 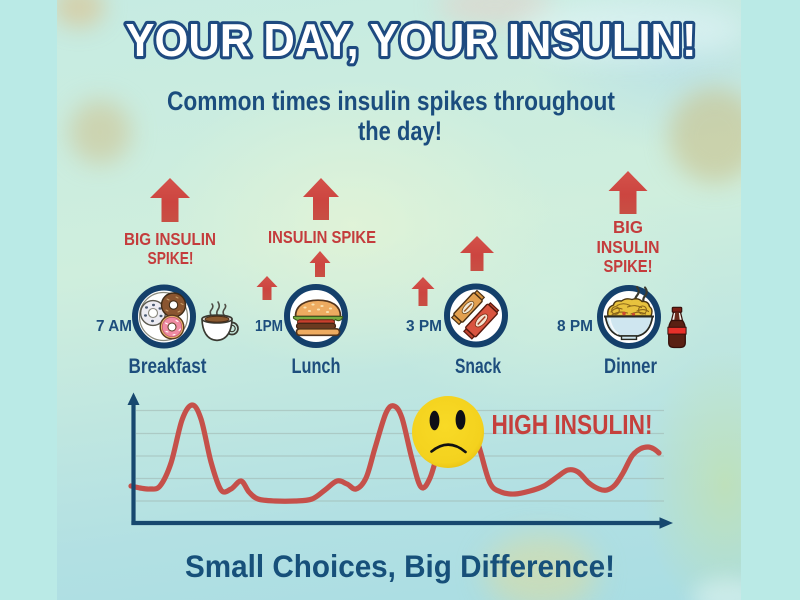 I want to click on svg-text: Snack, so click(x=478, y=366).